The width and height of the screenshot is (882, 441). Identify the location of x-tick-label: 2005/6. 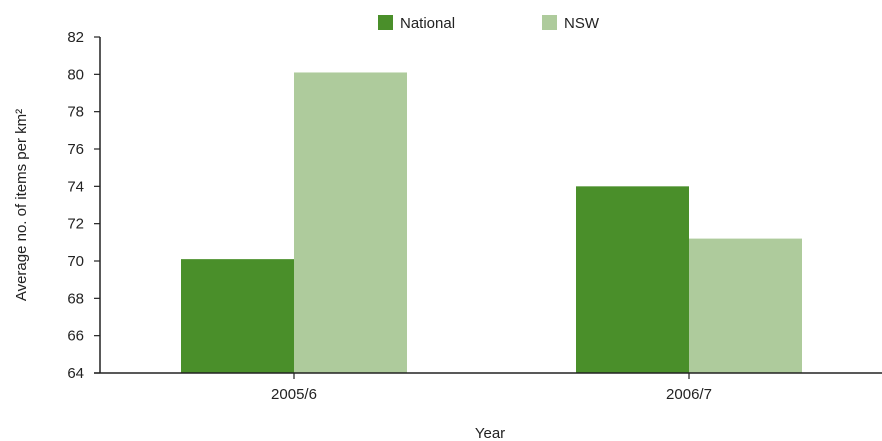
(294, 394).